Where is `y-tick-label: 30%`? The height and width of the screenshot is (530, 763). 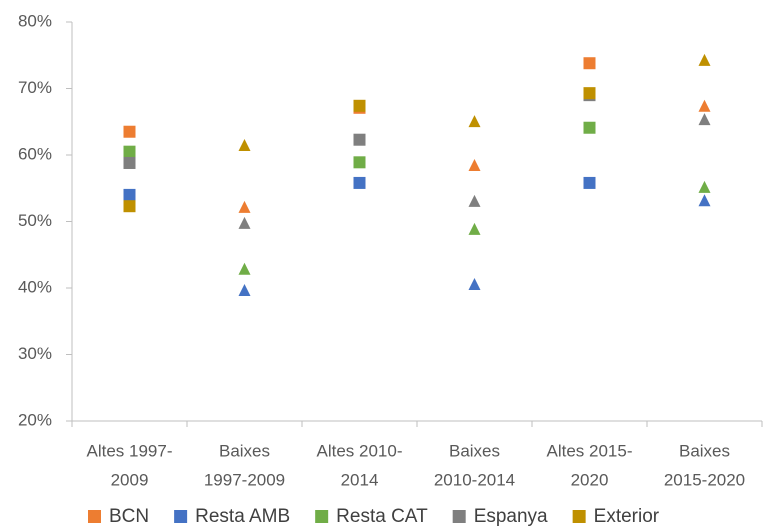
y-tick-label: 30% is located at coordinates (35, 353).